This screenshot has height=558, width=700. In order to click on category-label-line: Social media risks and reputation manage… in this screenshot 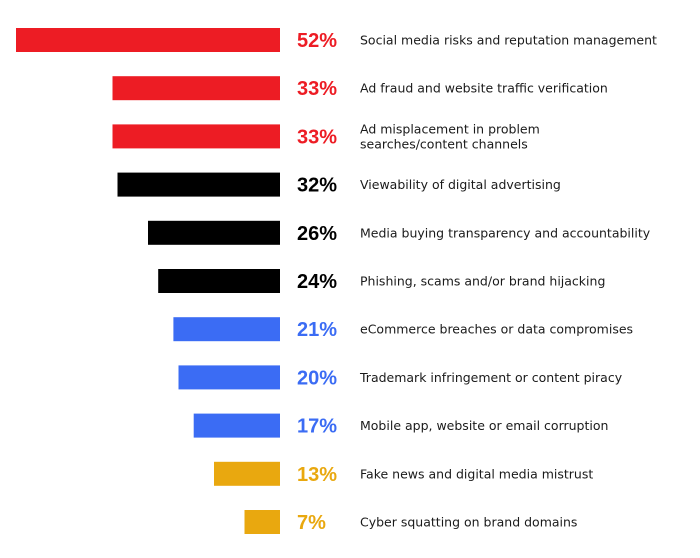, I will do `click(508, 40)`.